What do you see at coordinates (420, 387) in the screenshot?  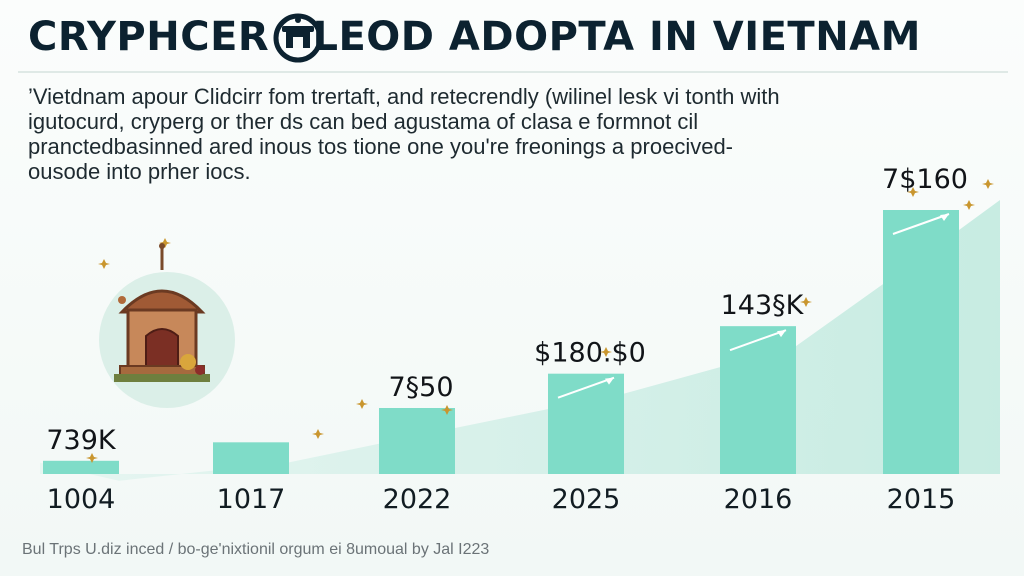 I see `data-label: 7§50` at bounding box center [420, 387].